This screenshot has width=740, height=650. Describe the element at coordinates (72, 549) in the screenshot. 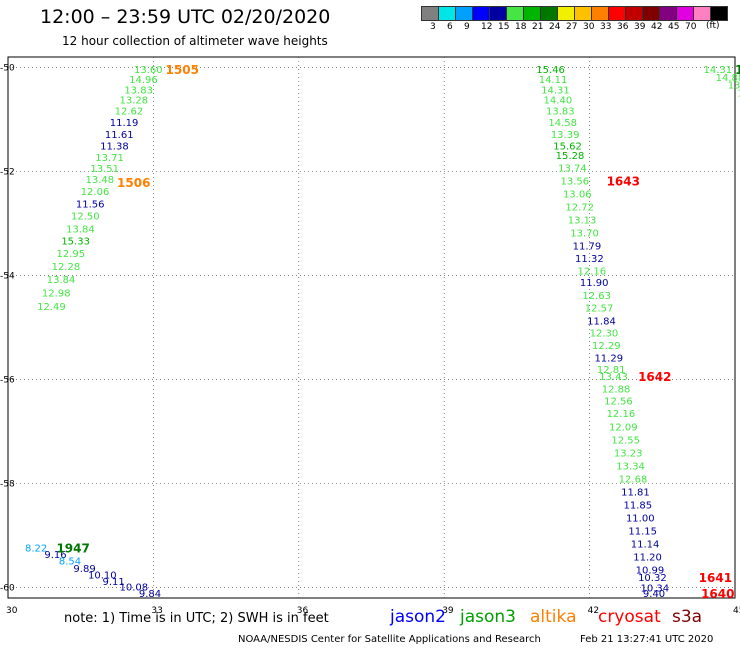

I see `pass-time-label: 1947` at that location.